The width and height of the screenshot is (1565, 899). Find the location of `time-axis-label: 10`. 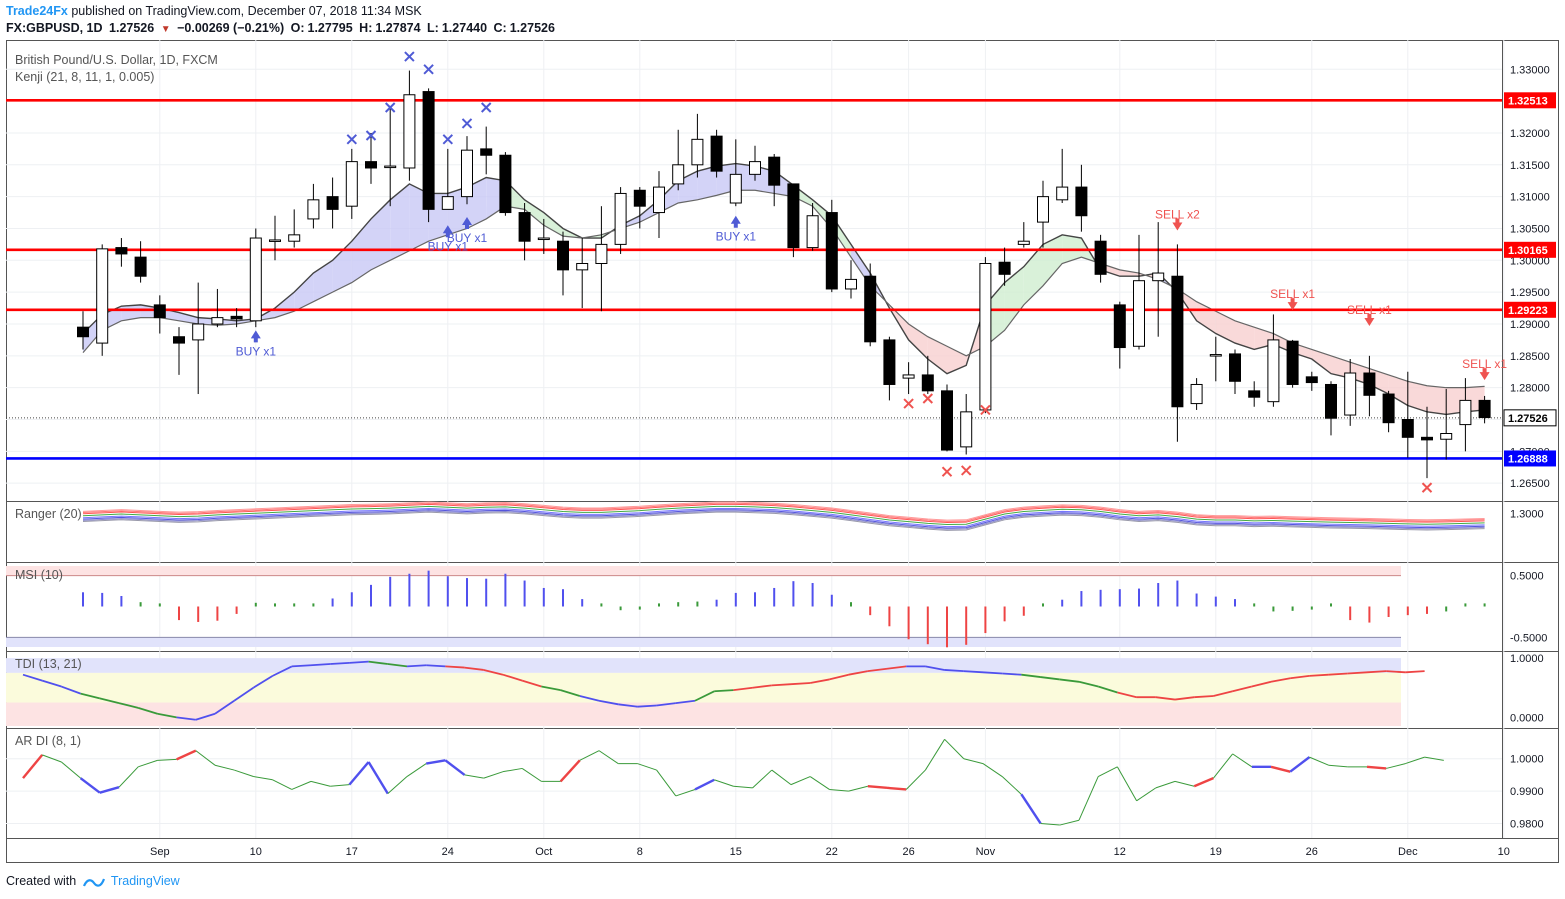

time-axis-label: 10 is located at coordinates (256, 852).